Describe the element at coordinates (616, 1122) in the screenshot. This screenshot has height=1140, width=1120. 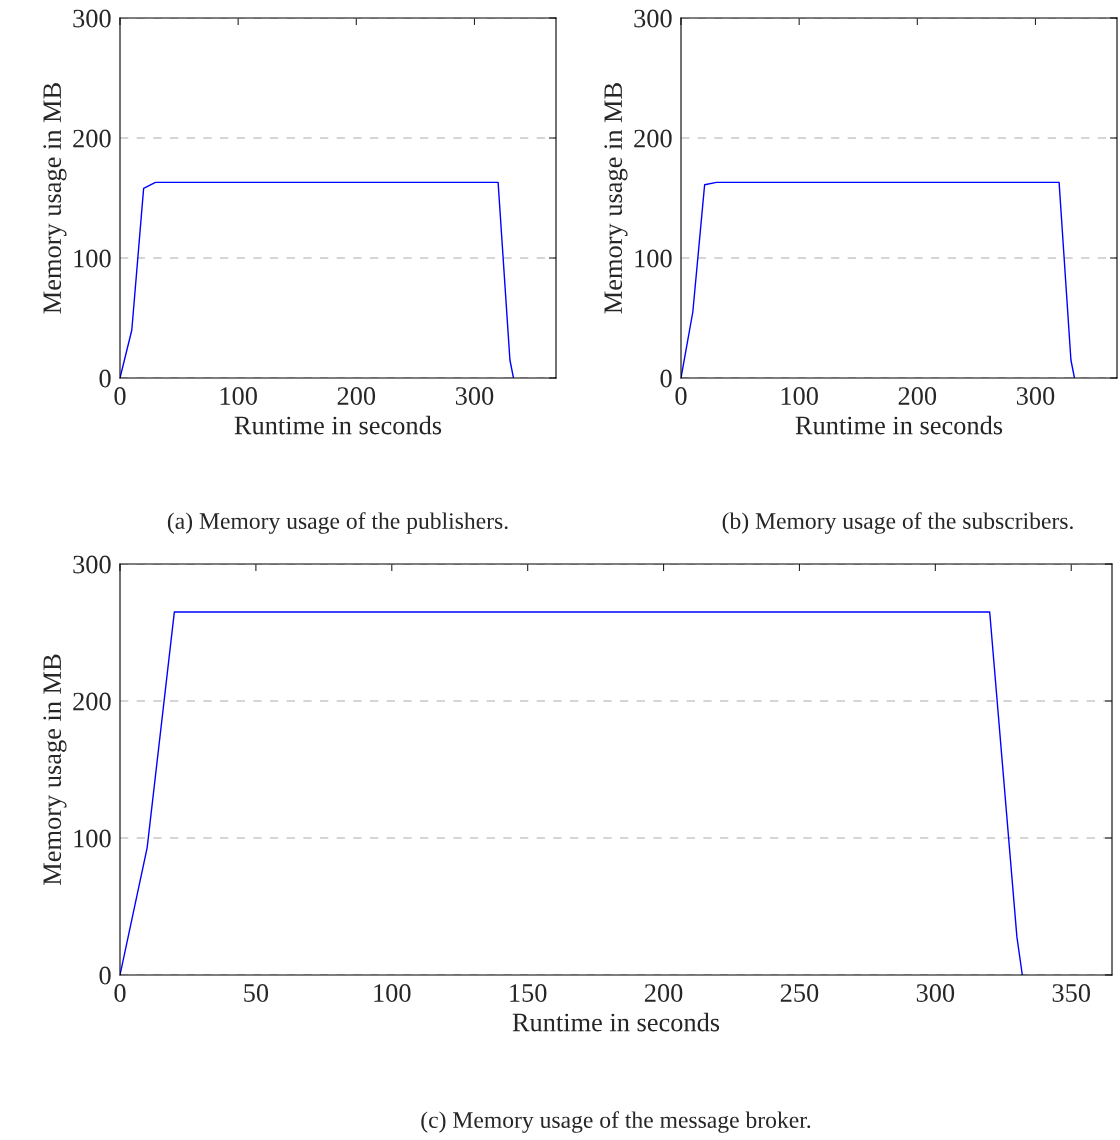
I see `text: (c) Memory usage of the message broker.` at that location.